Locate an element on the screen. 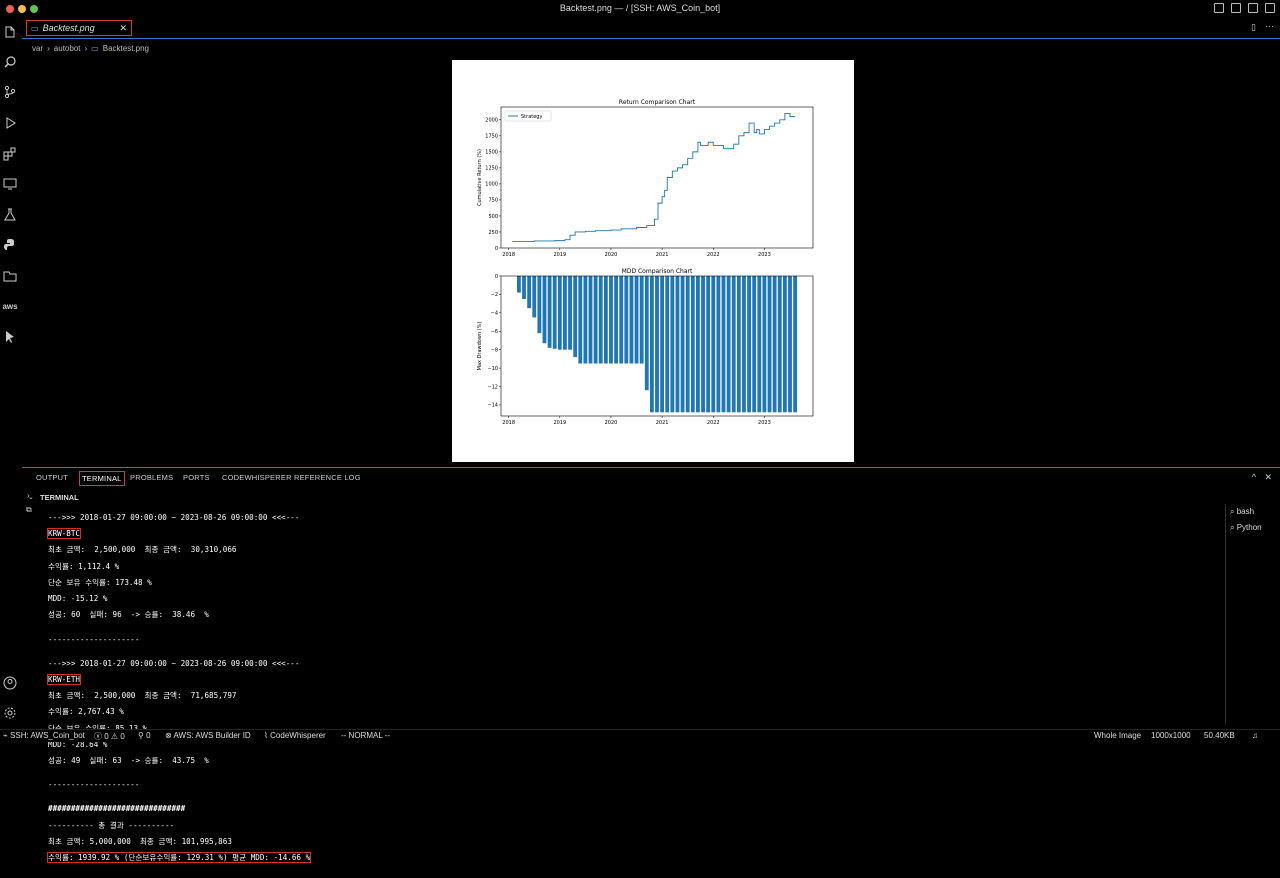 Image resolution: width=1280 pixels, height=878 pixels. customize-layout-icon is located at coordinates (1270, 8).